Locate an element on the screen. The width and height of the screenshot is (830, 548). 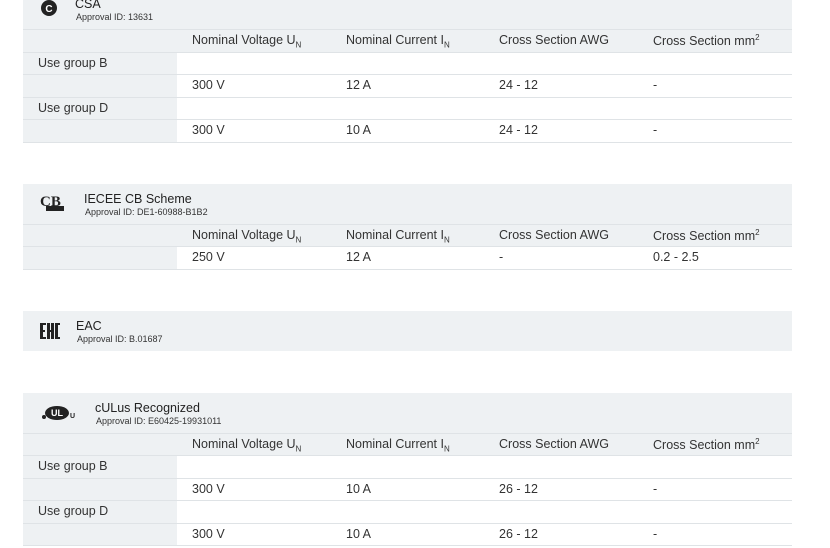
approval-name: cULus Recognized is located at coordinates (147, 407).